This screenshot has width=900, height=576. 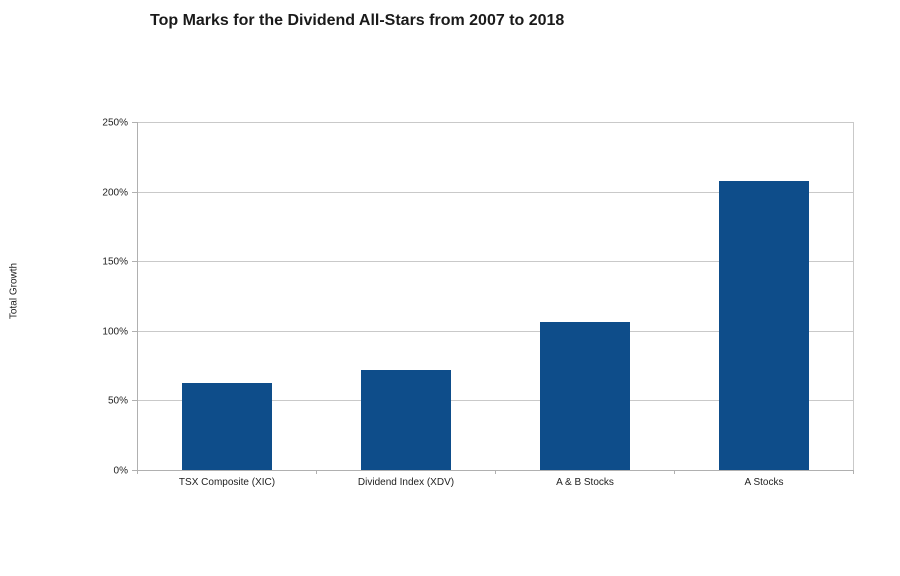 What do you see at coordinates (853, 296) in the screenshot?
I see `plot-right-border` at bounding box center [853, 296].